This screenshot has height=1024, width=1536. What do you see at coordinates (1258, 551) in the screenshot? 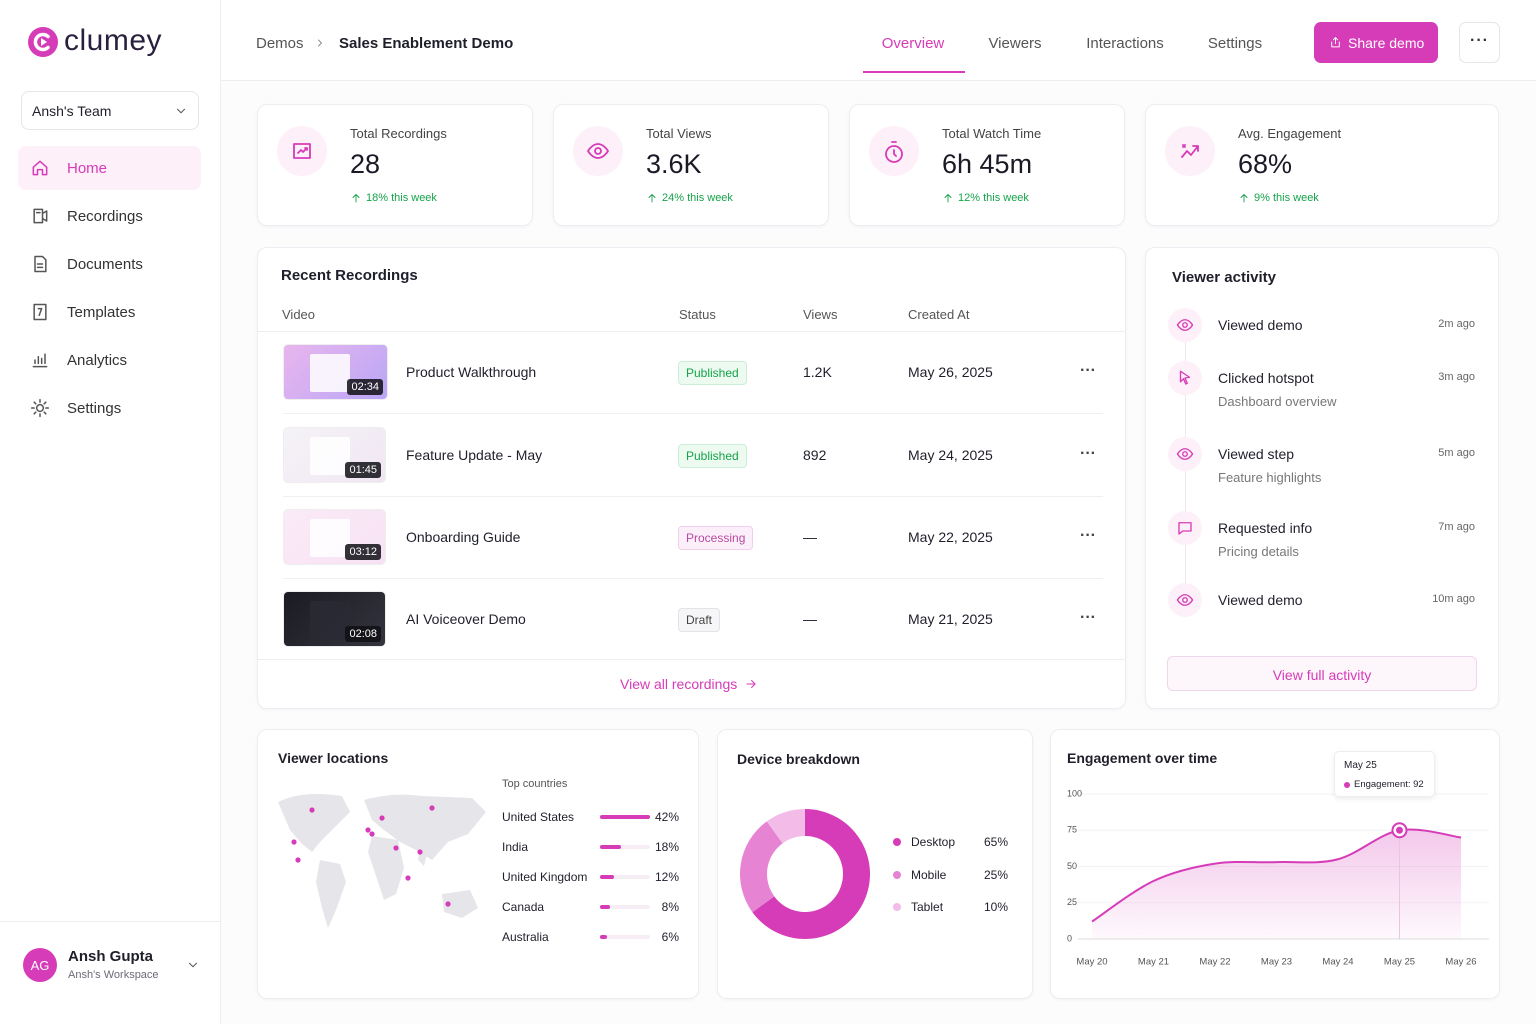
I see `activity-detail: Pricing details` at bounding box center [1258, 551].